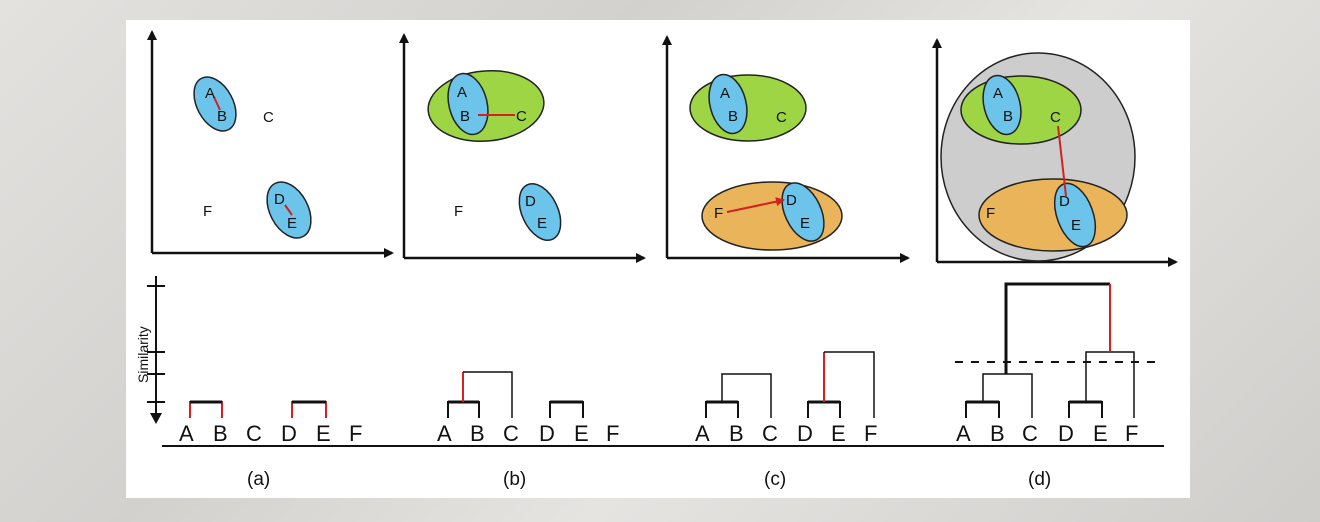  I want to click on panel-caption-b: (b), so click(514, 479).